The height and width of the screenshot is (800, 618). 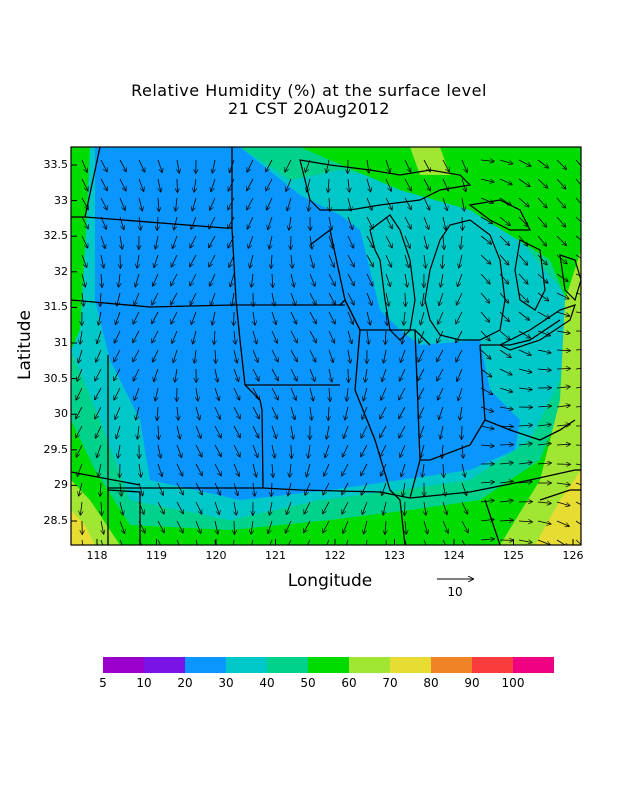 I want to click on x-tick-label: 119, so click(x=156, y=555).